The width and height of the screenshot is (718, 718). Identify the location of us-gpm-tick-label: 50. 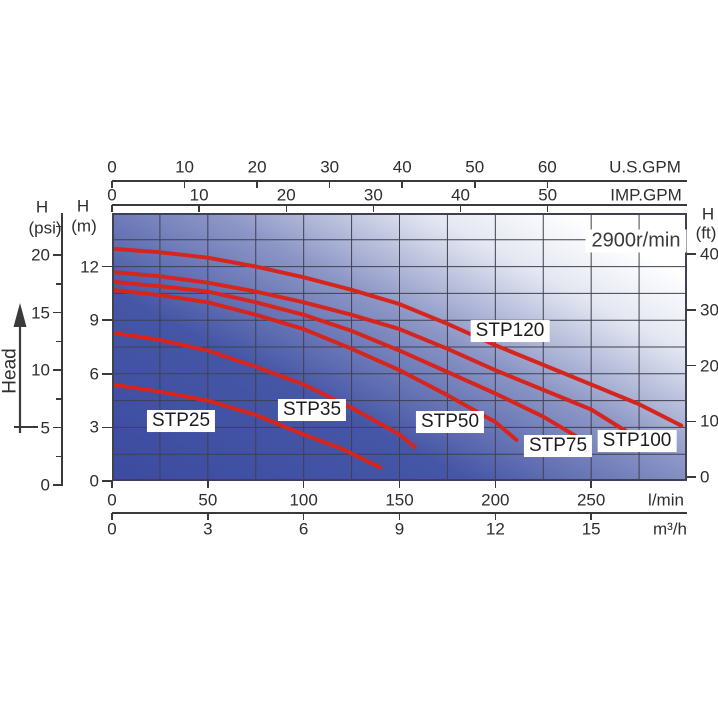
(475, 167).